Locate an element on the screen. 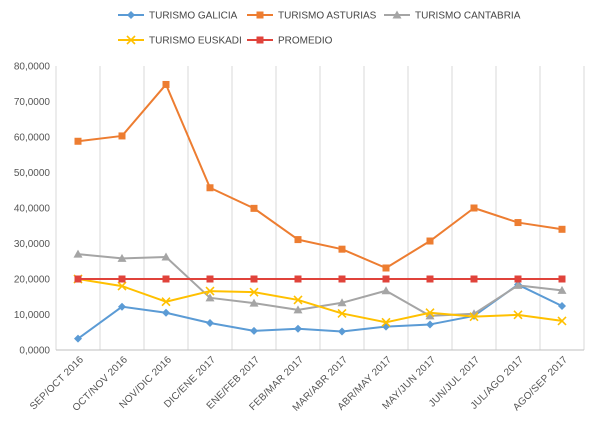 This screenshot has width=615, height=441. legend-item-turismo-galicia: TURISMO GALICIA is located at coordinates (178, 16).